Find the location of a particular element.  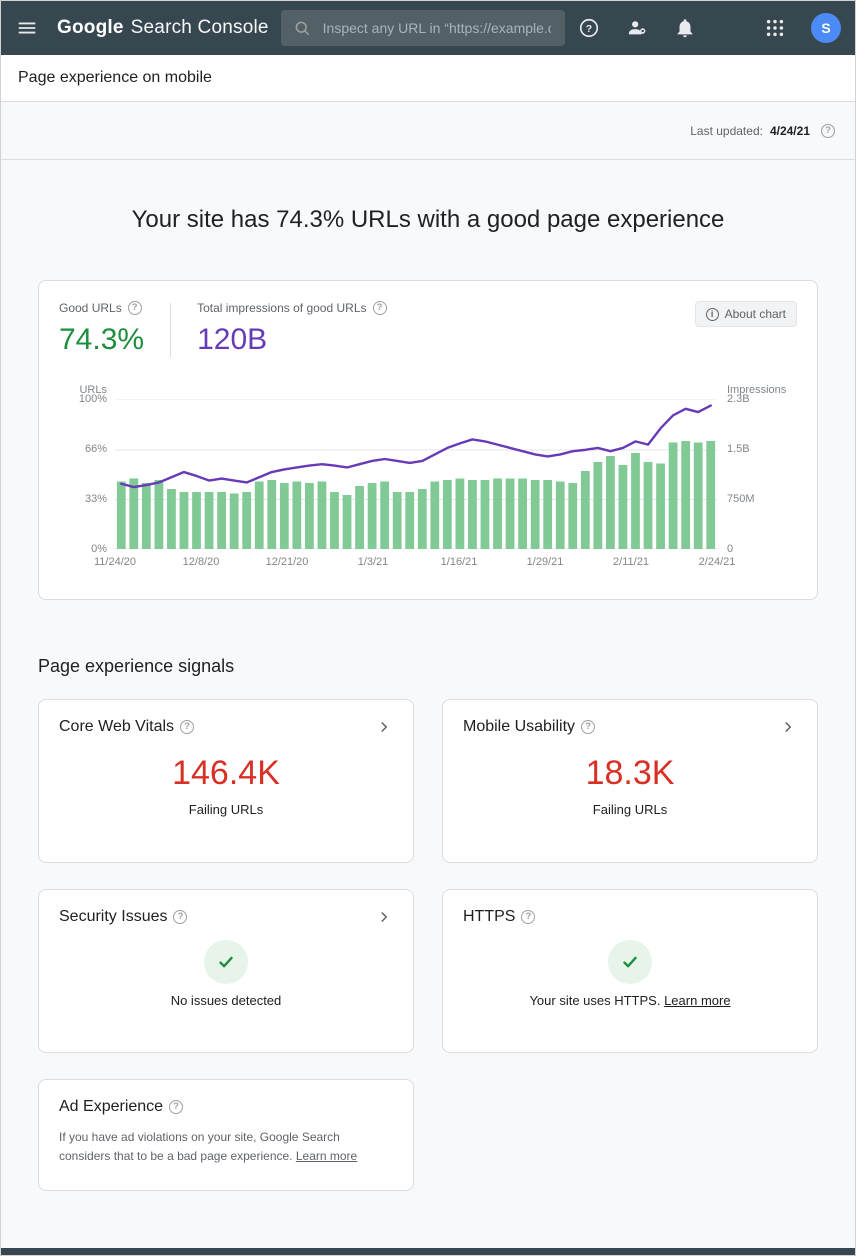

impressions-help-icon is located at coordinates (379, 308).